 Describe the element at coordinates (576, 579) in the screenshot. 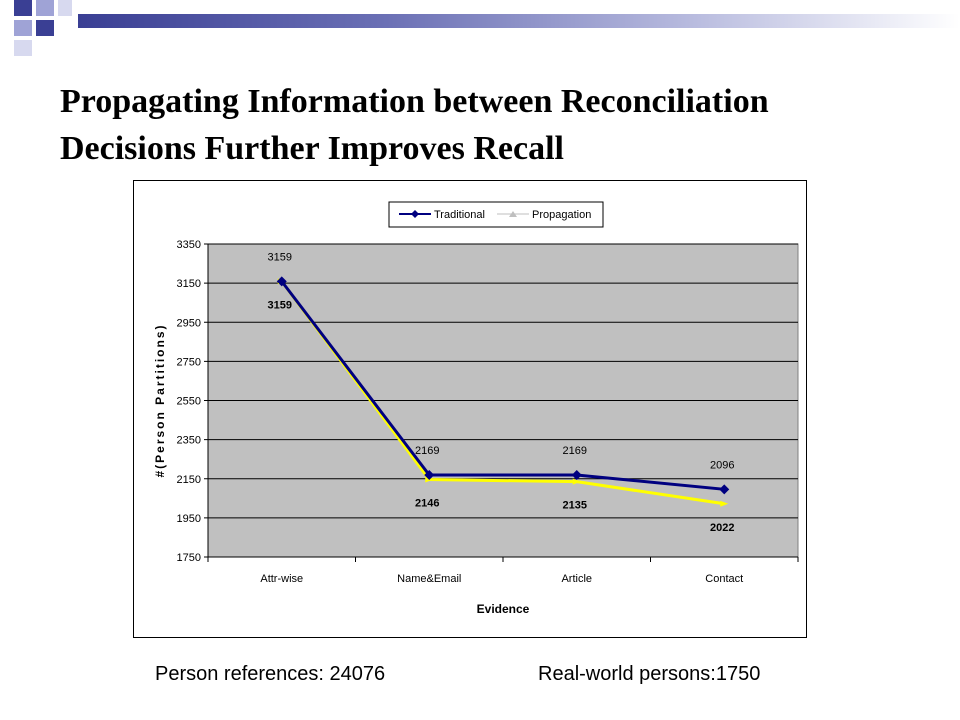

I see `x-tick-label: Article` at that location.